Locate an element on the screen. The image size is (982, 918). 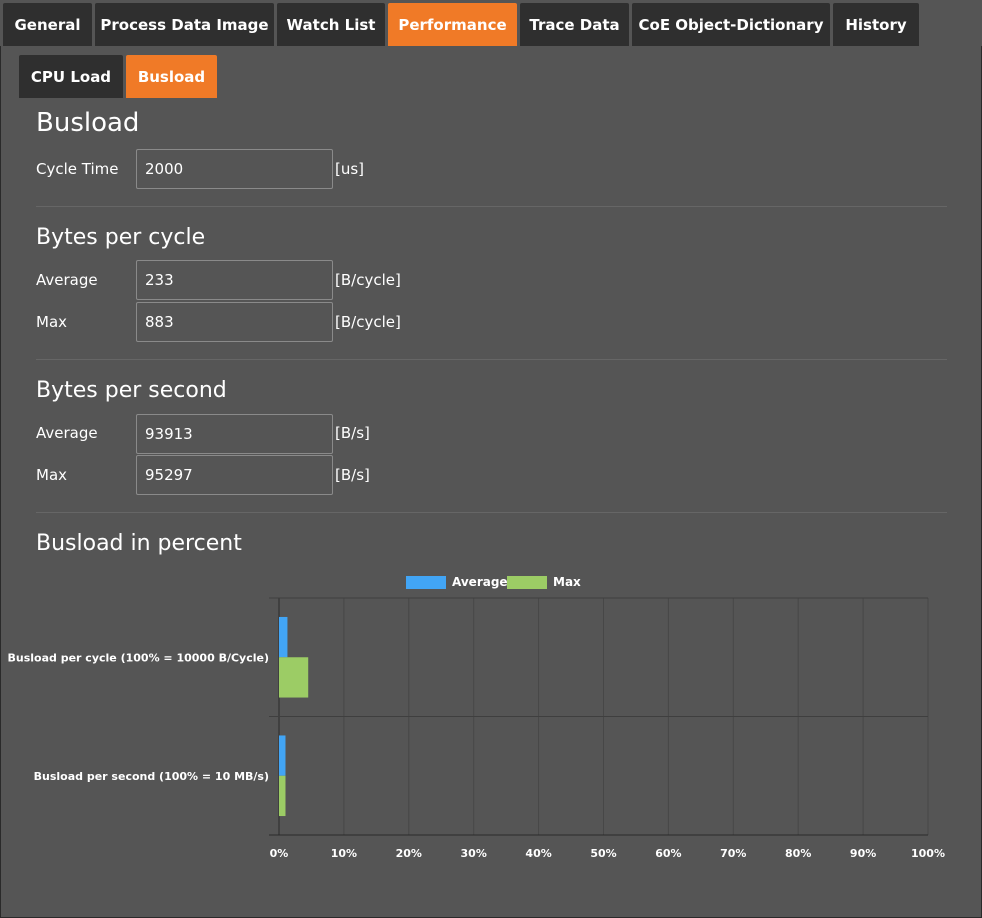
tab-label: Trace Data is located at coordinates (574, 24).